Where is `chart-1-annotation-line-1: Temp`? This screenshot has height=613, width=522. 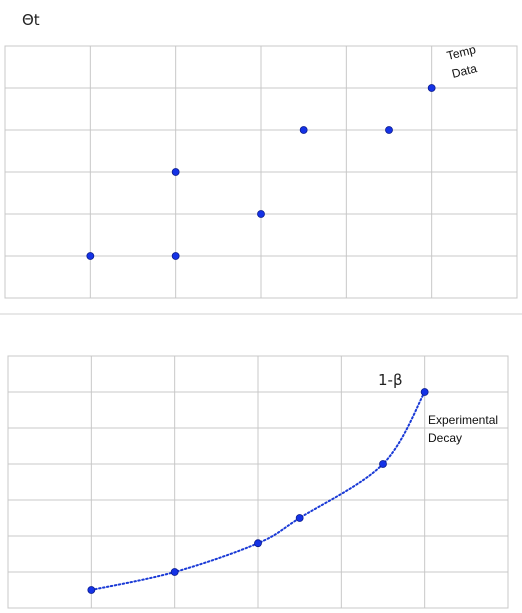
chart-1-annotation-line-1: Temp is located at coordinates (461, 52).